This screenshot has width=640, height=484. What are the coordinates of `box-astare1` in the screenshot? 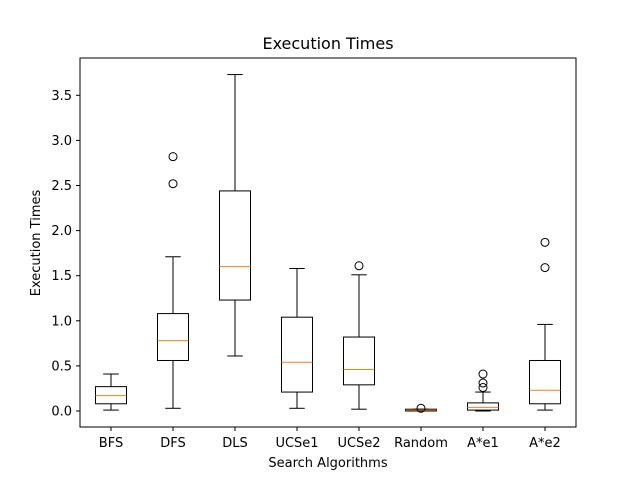 It's located at (483, 406).